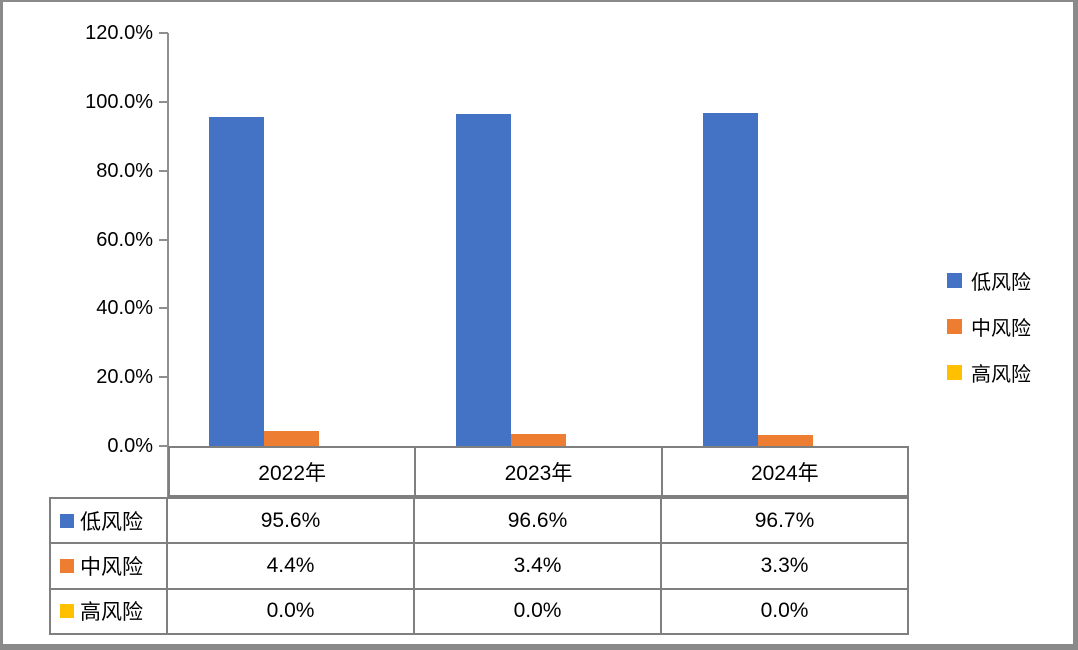  I want to click on data-table-row-label-mid-risk: 中风险, so click(109, 566).